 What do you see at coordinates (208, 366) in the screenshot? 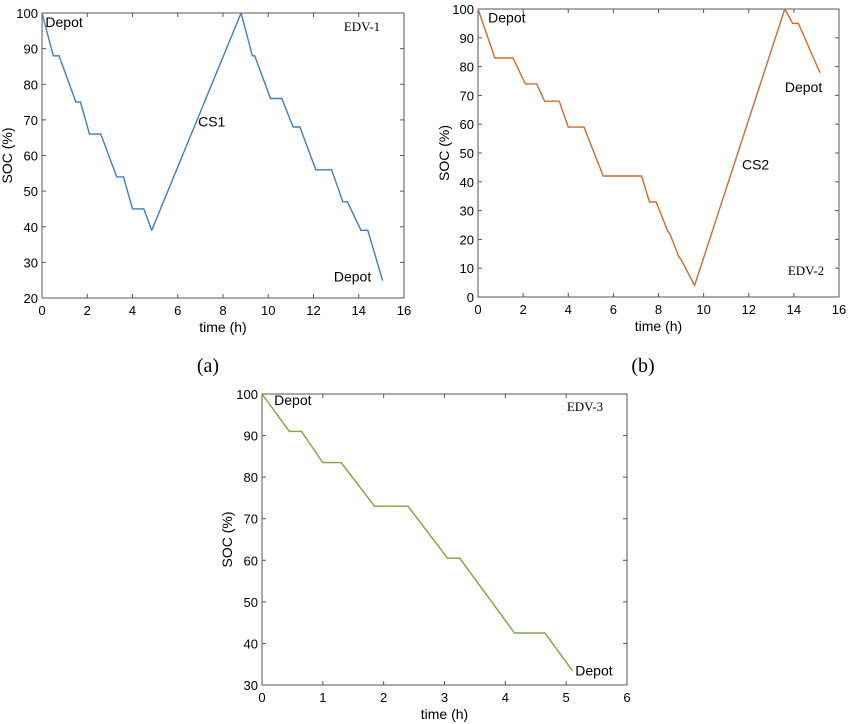
I see `subfigure-caption: (a)` at bounding box center [208, 366].